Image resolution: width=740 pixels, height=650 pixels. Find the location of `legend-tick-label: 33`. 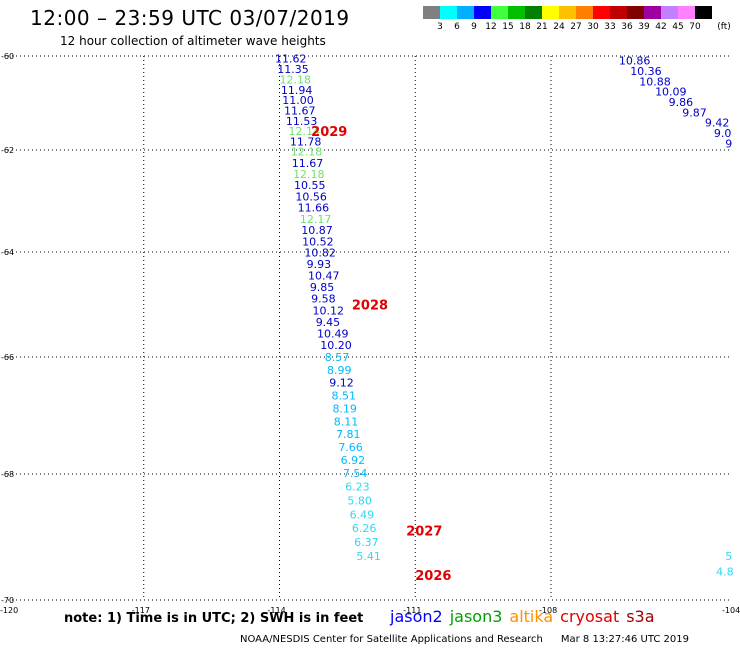

legend-tick-label: 33 is located at coordinates (610, 27).